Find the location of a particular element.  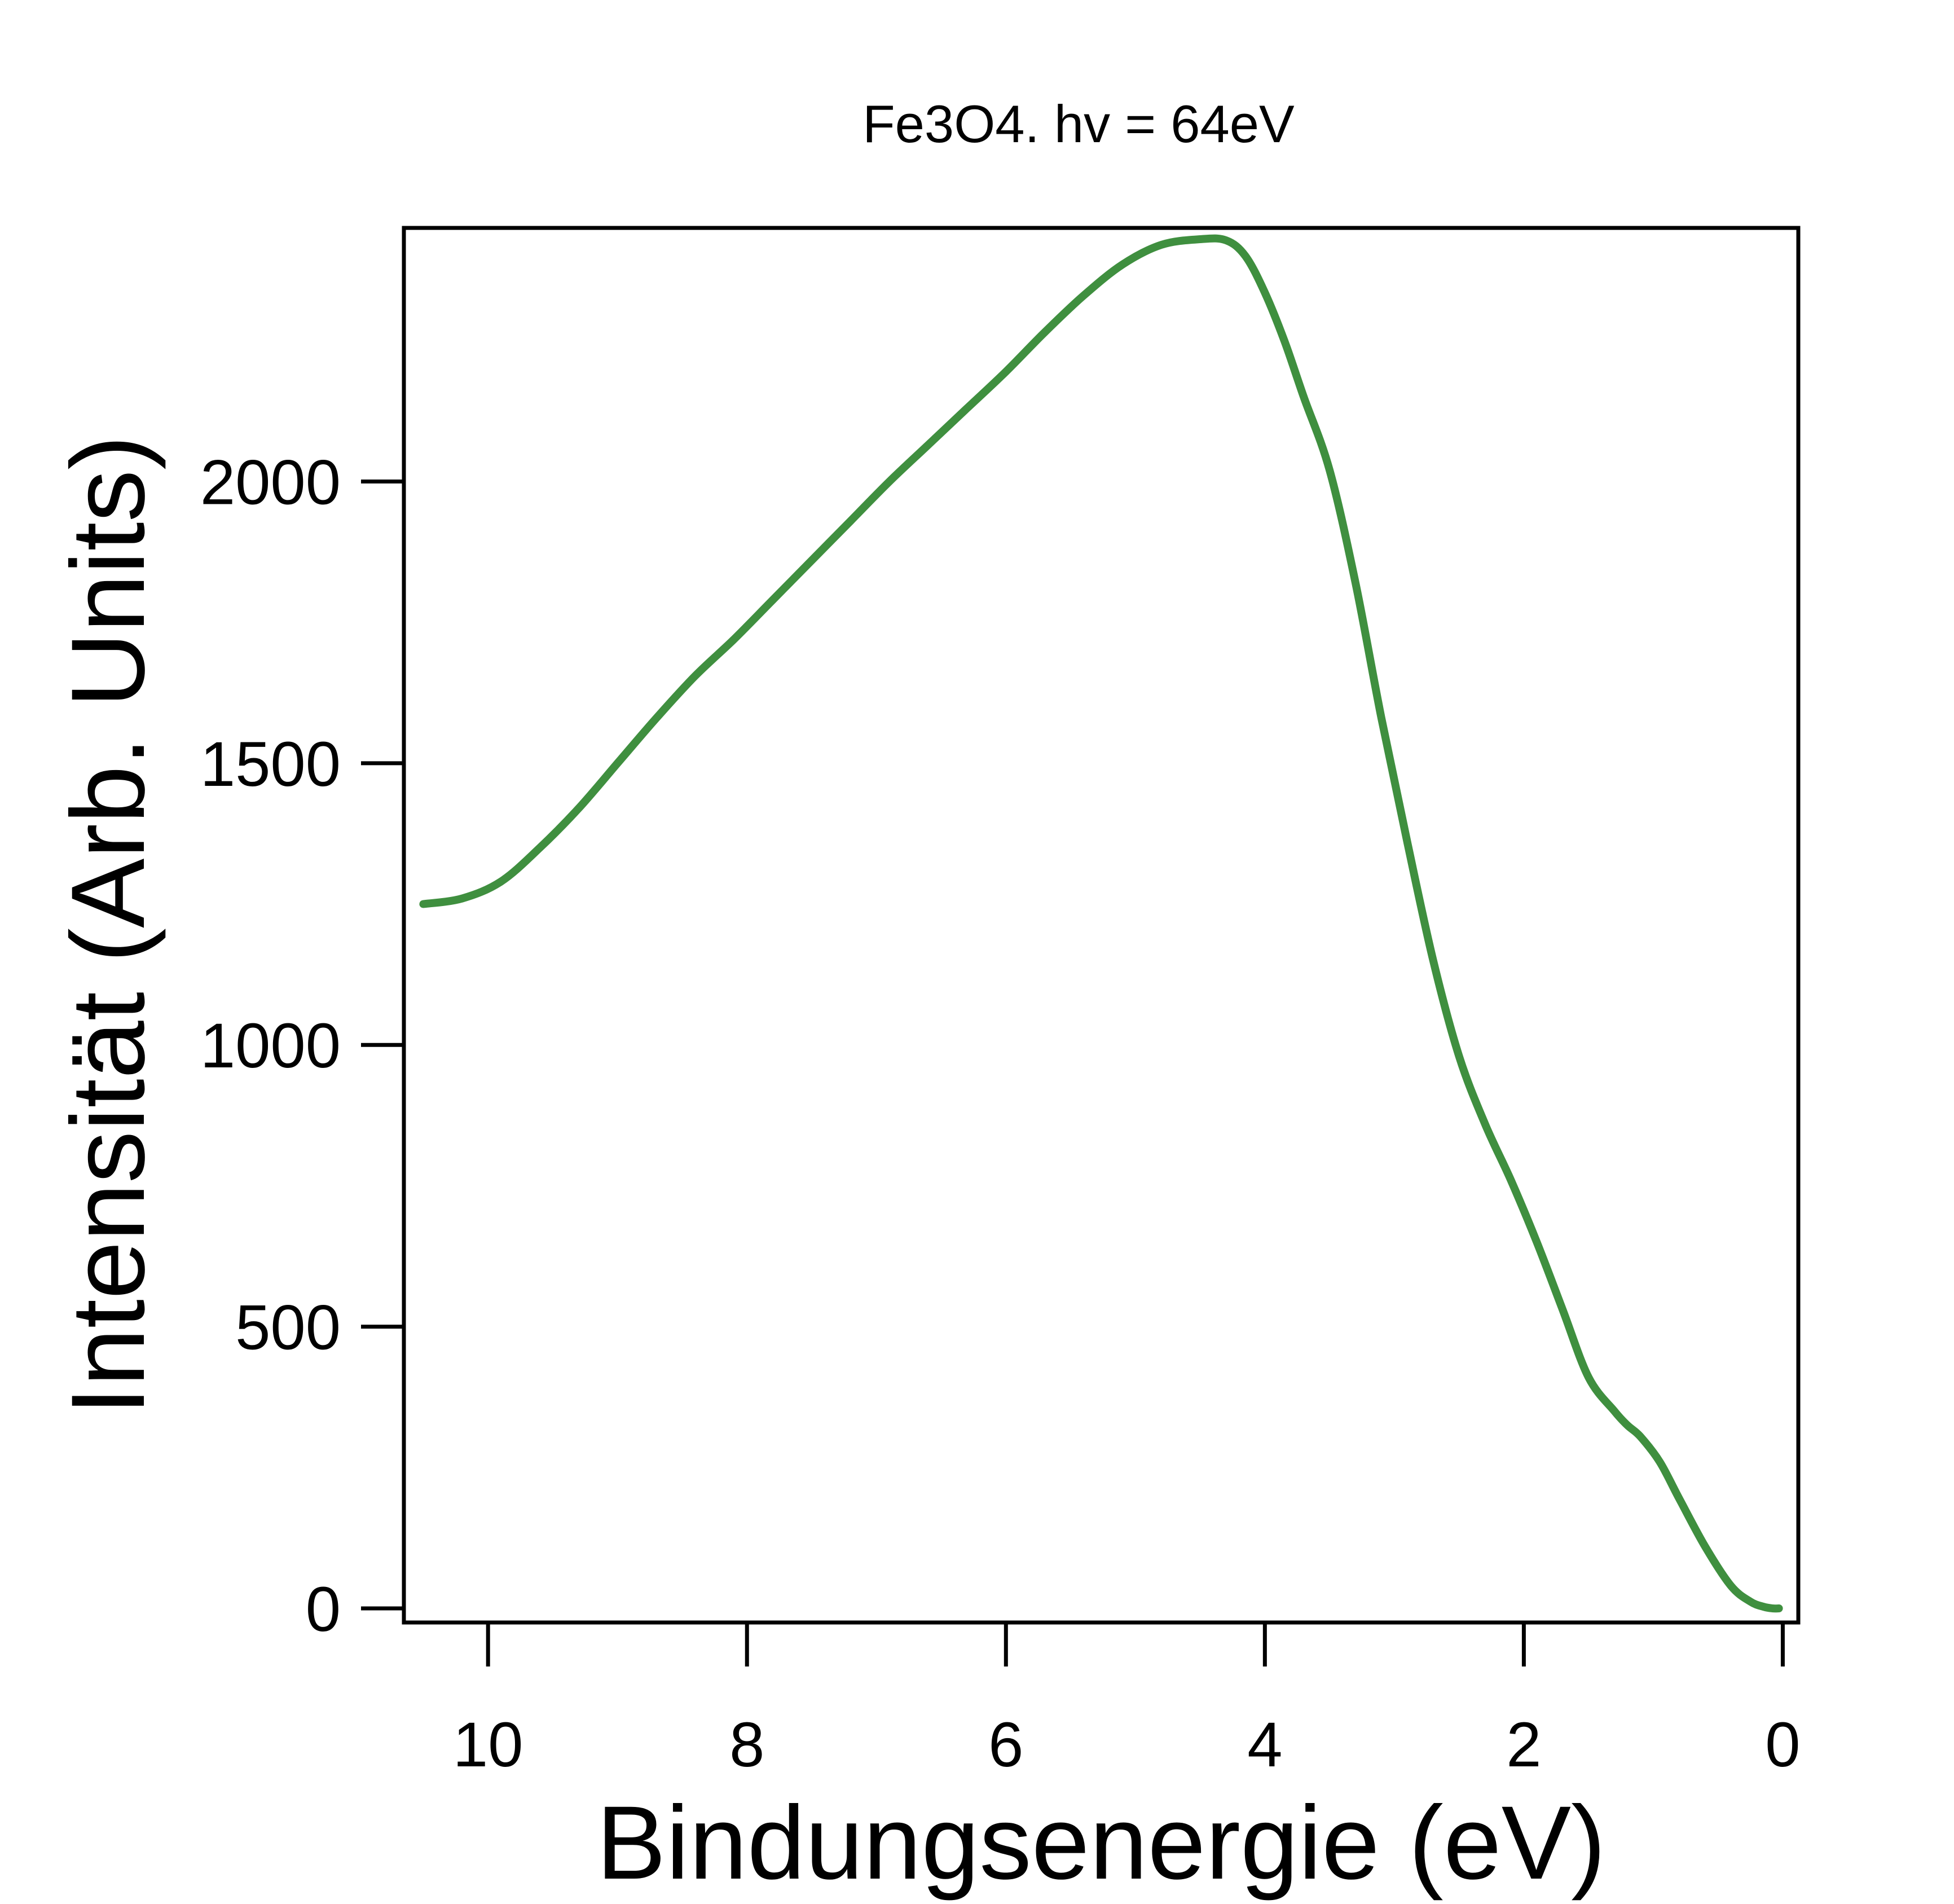

x-axis-ticks: 10 8 6 4 2 0 is located at coordinates (1127, 1701).